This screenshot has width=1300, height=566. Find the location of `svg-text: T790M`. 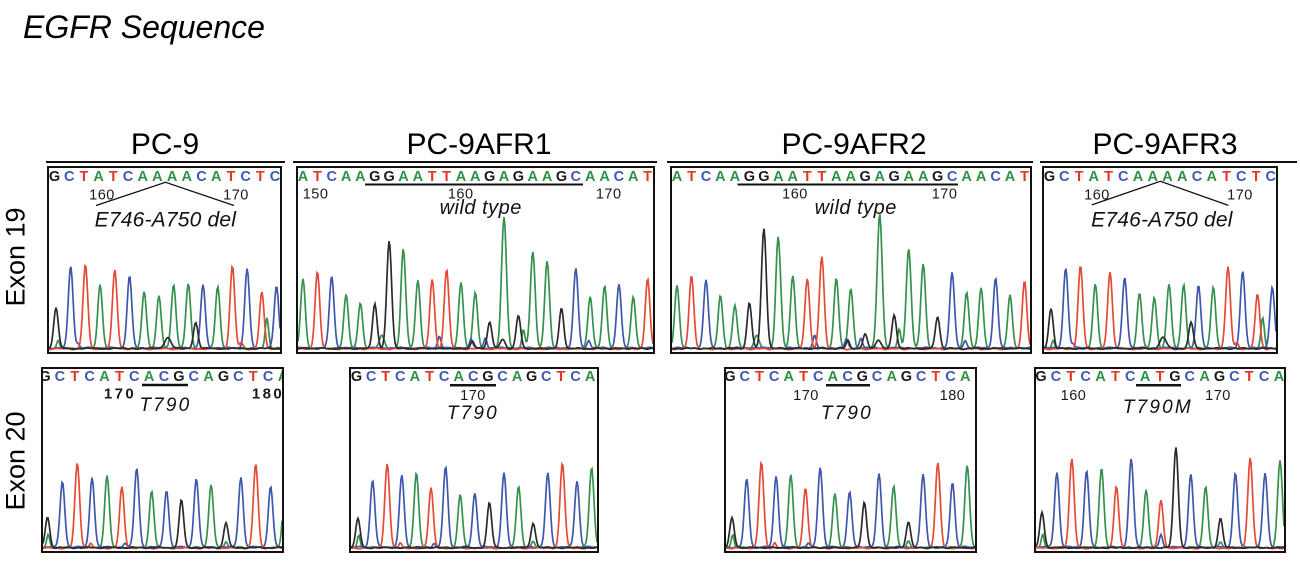

svg-text: T790M is located at coordinates (1158, 407).